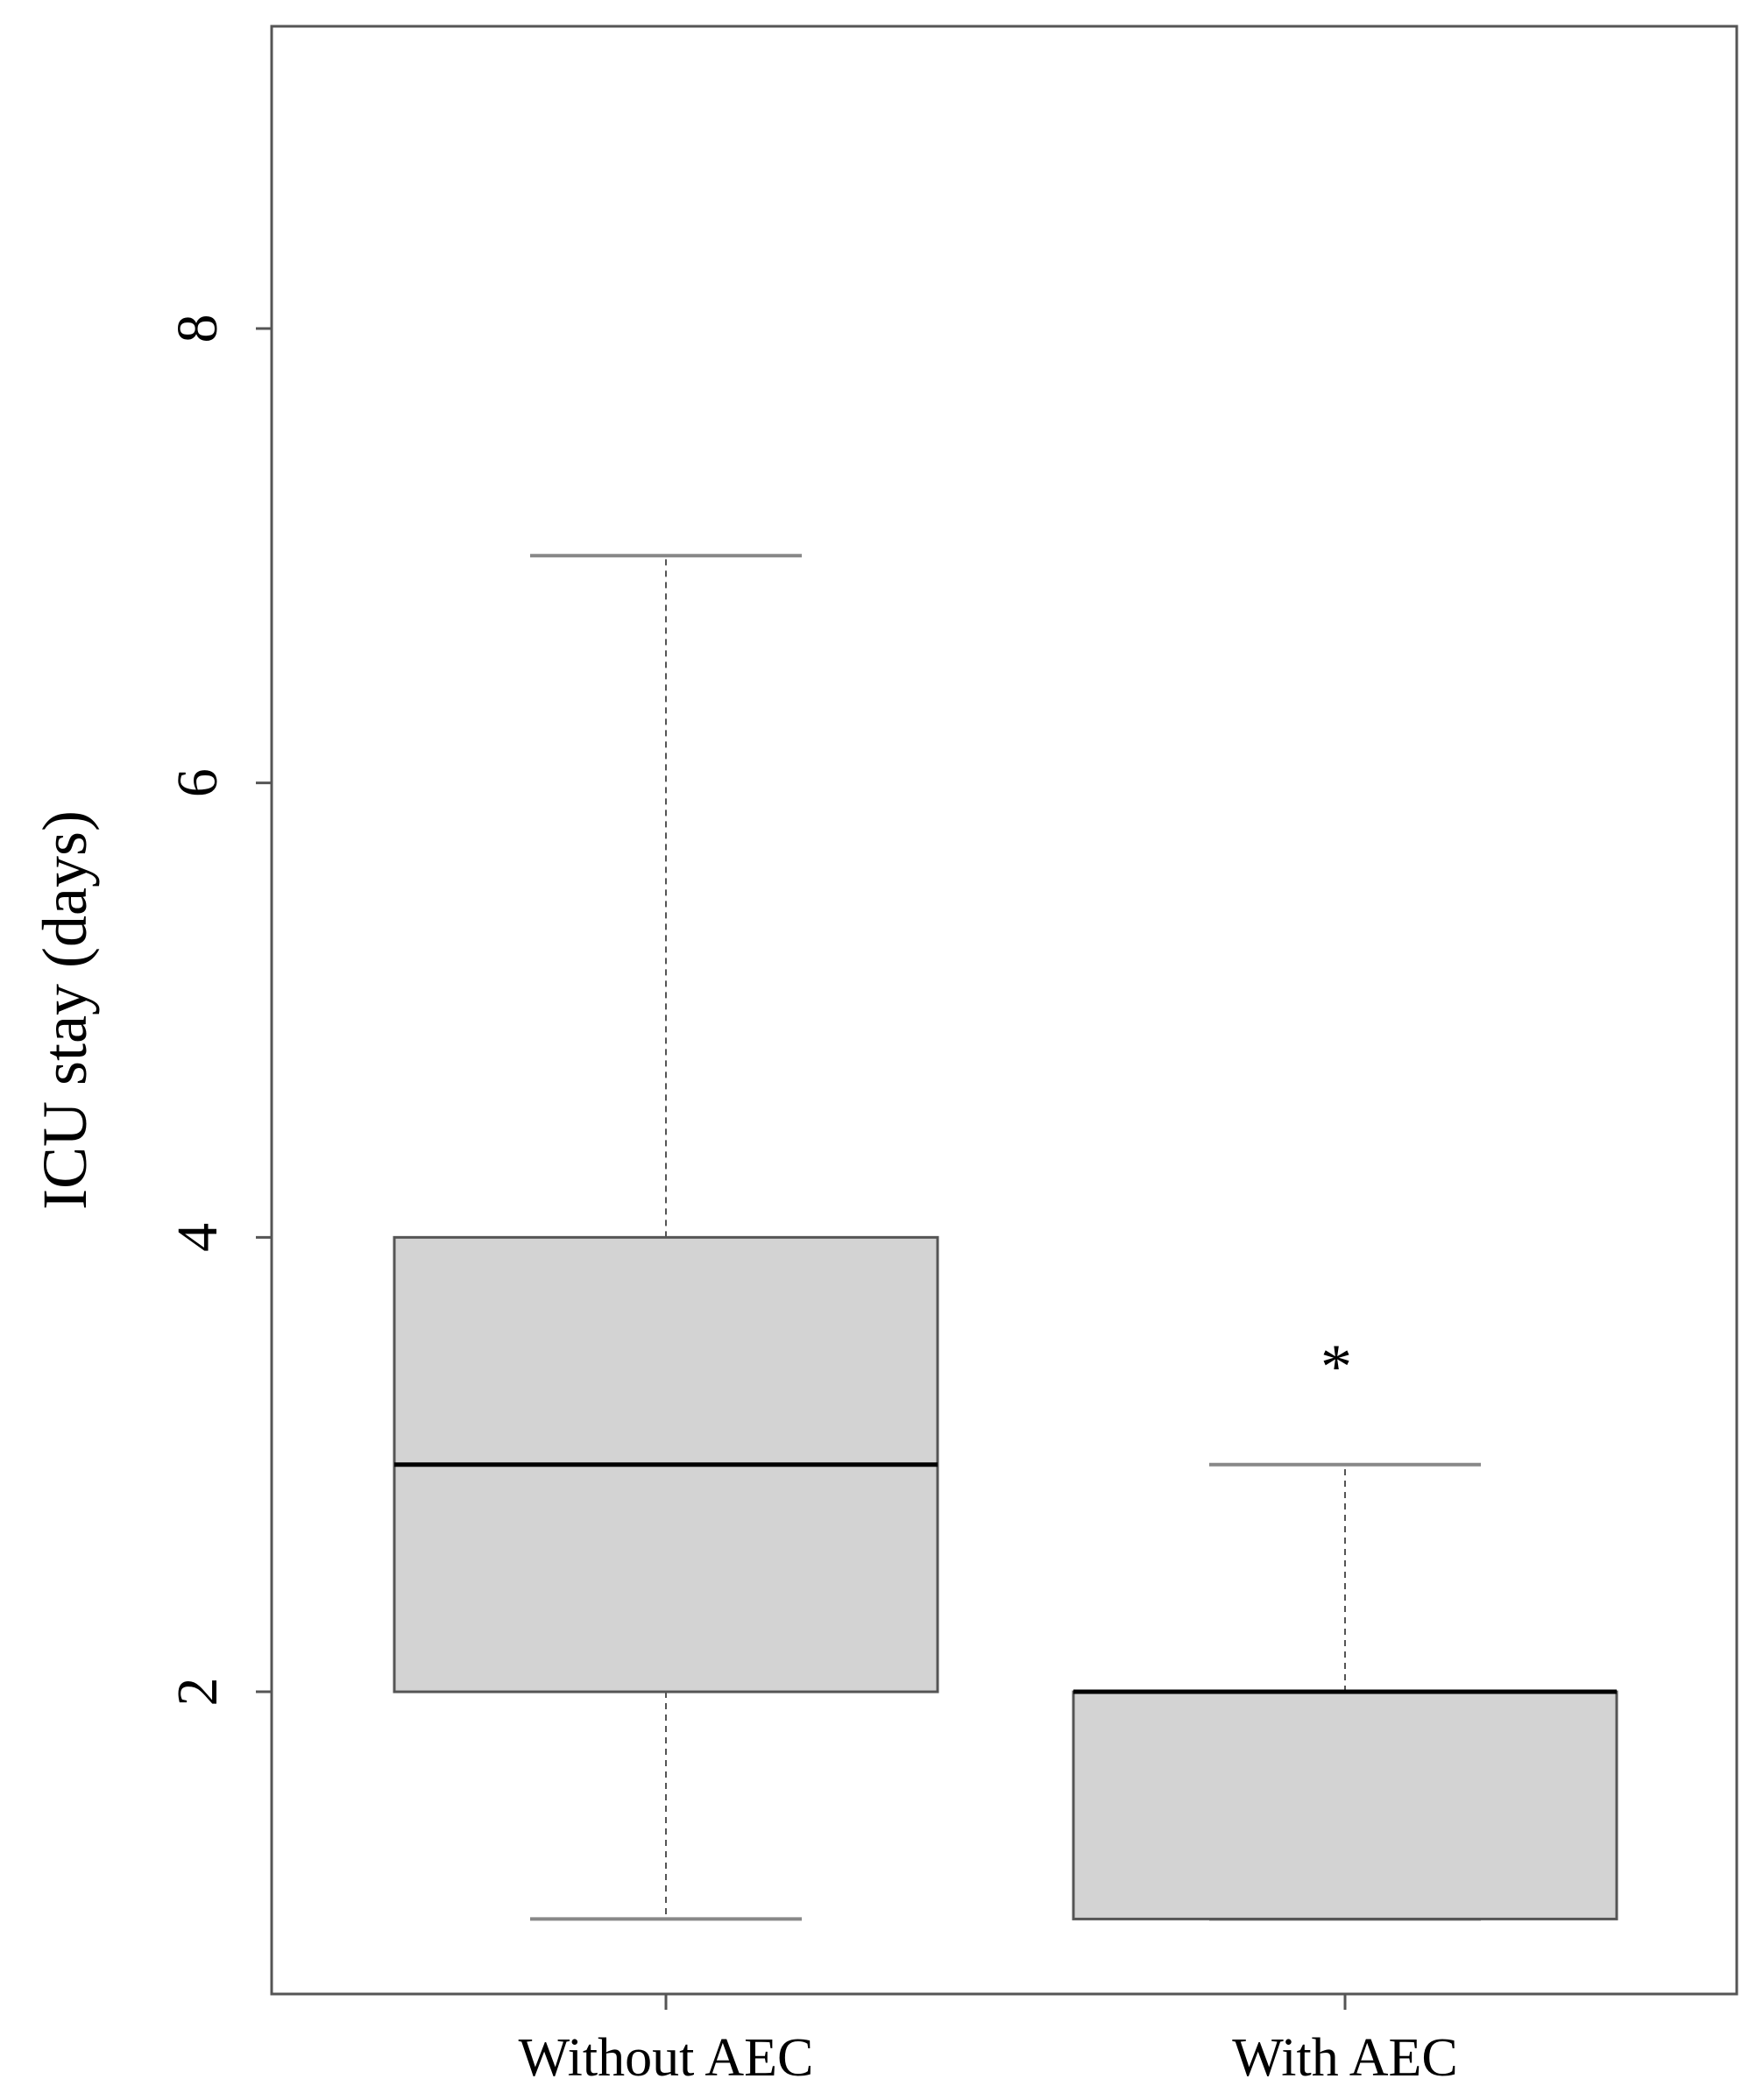 This screenshot has height=2100, width=1756. Describe the element at coordinates (1345, 2058) in the screenshot. I see `x-category-label: With AEC` at that location.